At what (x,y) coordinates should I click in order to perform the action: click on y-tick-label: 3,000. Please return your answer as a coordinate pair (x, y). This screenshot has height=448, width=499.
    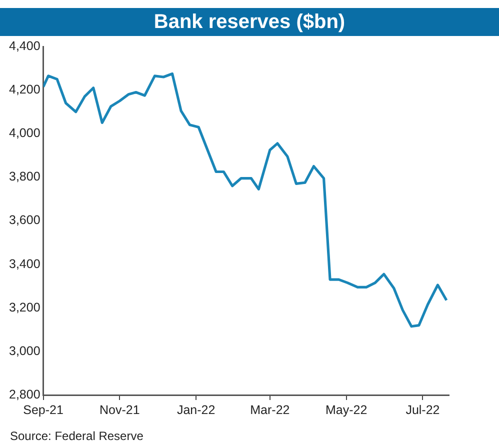
    Looking at the image, I should click on (24, 351).